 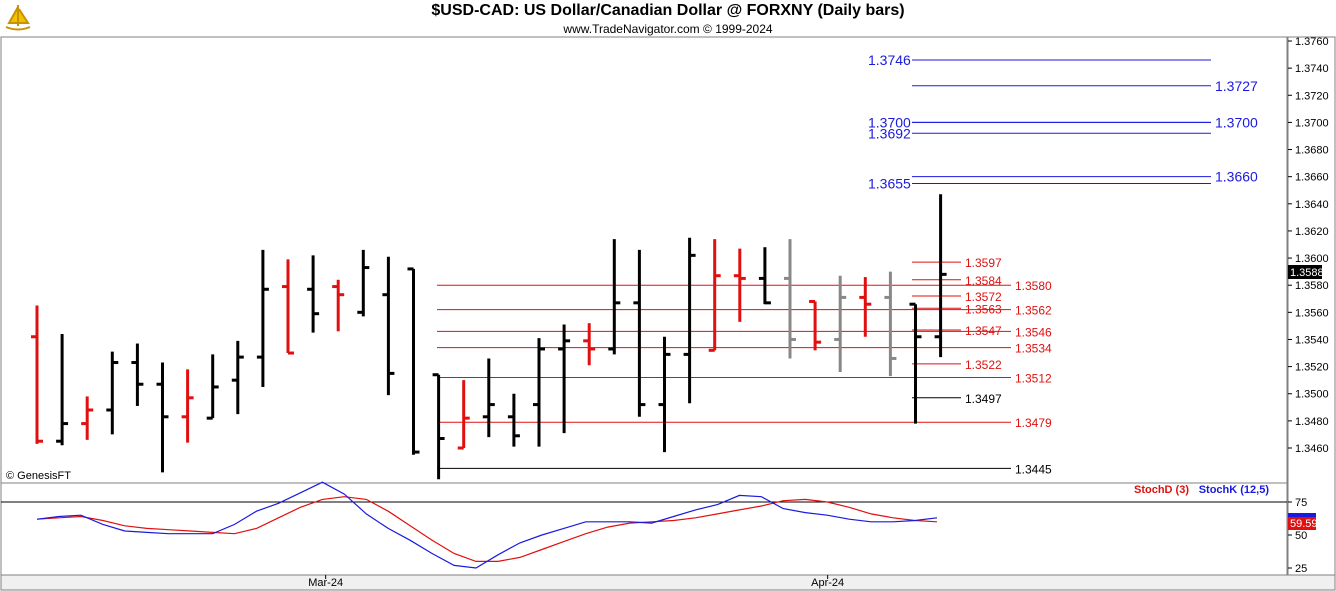 What do you see at coordinates (983, 297) in the screenshot?
I see `price-level-label: 1.3572` at bounding box center [983, 297].